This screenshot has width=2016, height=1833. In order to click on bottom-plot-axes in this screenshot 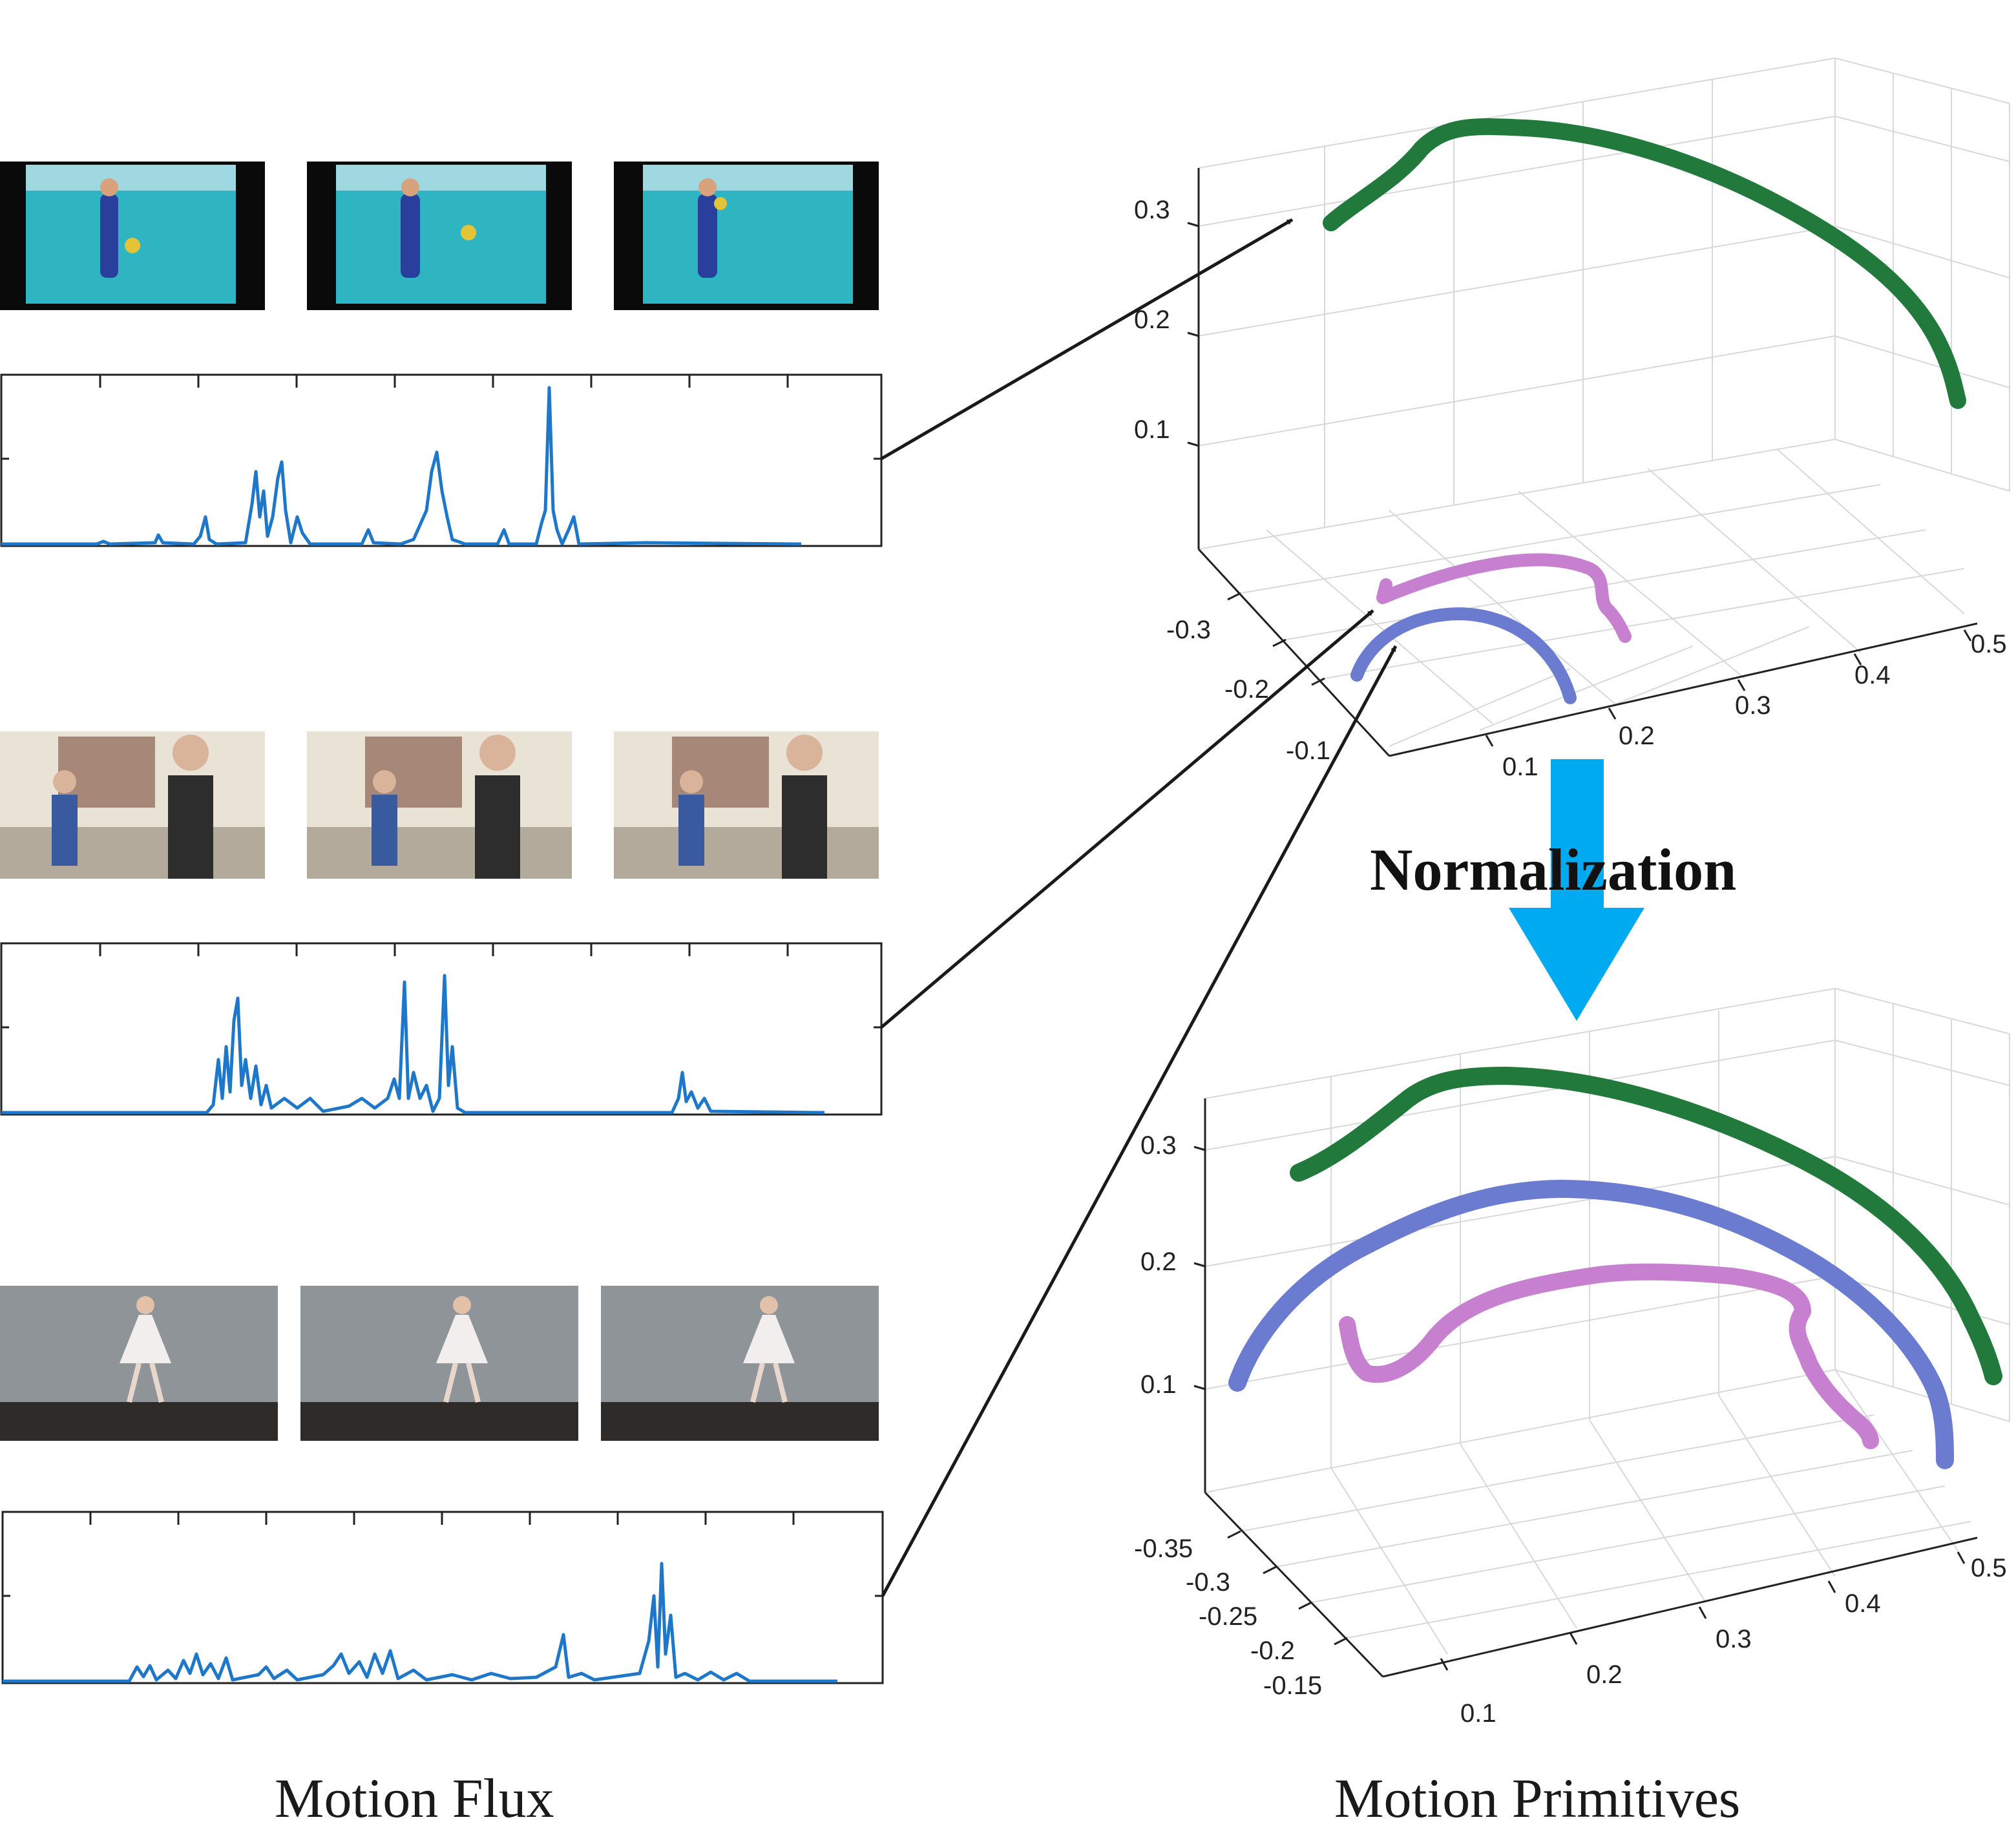, I will do `click(1585, 1388)`.